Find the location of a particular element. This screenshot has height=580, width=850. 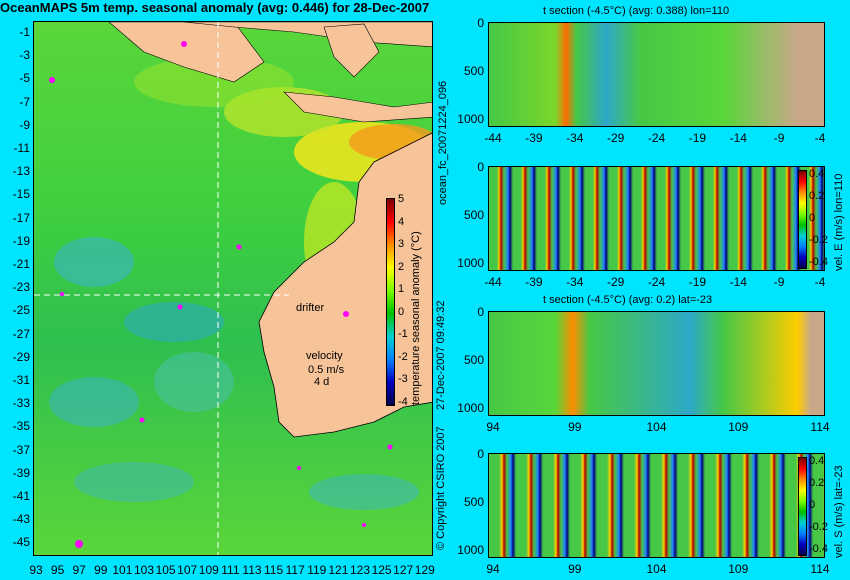

section-x-tick: -29 is located at coordinates (615, 138).